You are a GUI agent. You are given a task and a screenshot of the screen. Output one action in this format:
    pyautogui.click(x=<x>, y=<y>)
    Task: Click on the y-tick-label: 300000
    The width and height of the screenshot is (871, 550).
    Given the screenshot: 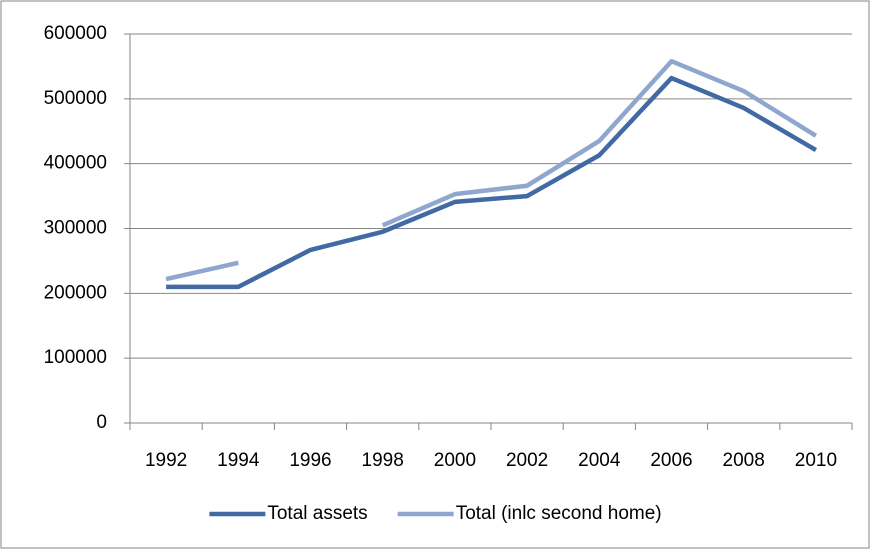 What is the action you would take?
    pyautogui.click(x=75, y=228)
    